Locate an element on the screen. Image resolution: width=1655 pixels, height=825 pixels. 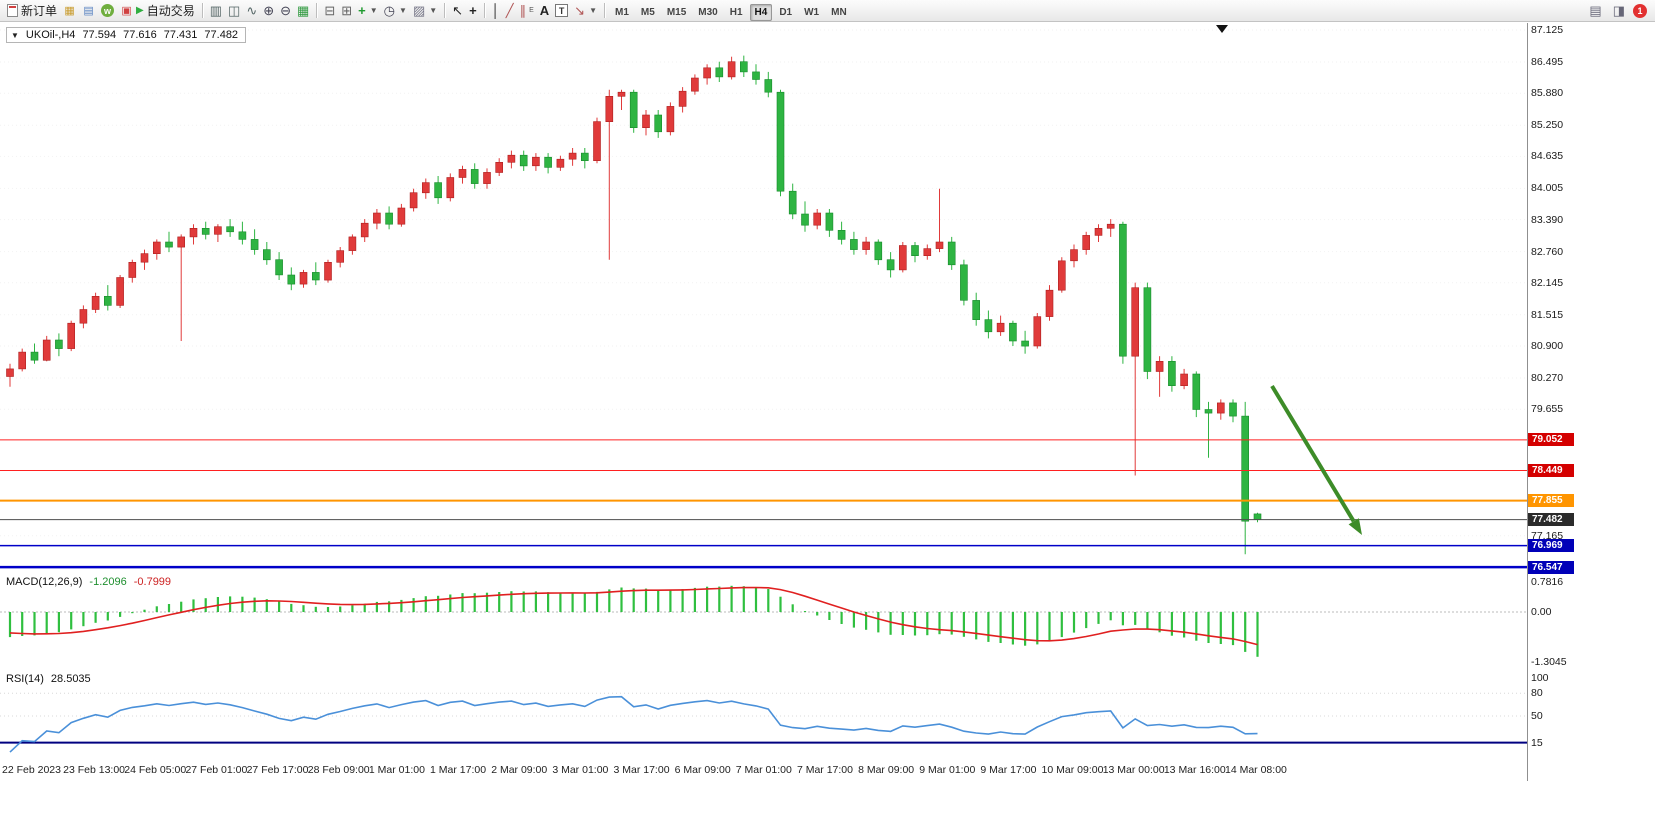
timeframe-button-h4: H4 is located at coordinates (761, 12).